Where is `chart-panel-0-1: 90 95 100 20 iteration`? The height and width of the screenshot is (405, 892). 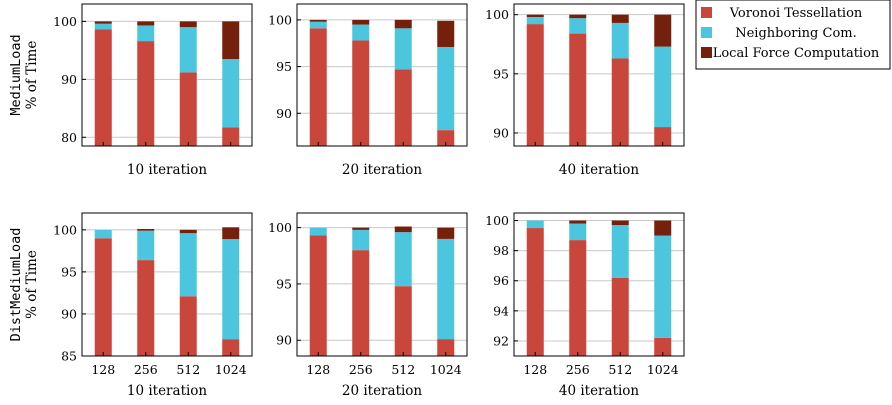
chart-panel-0-1: 90 95 100 20 iteration is located at coordinates (368, 90).